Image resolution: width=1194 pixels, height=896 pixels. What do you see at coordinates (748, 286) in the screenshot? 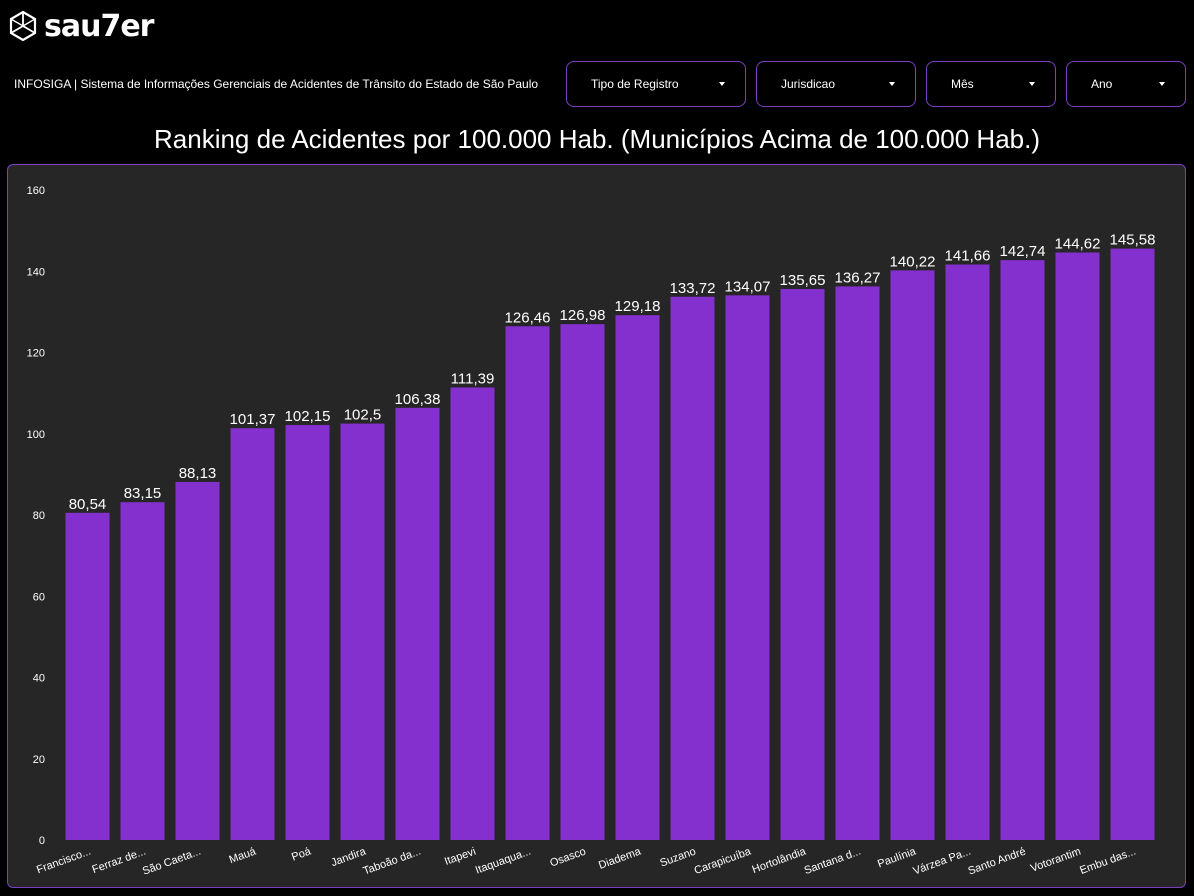
I see `data-label: 134,07` at bounding box center [748, 286].